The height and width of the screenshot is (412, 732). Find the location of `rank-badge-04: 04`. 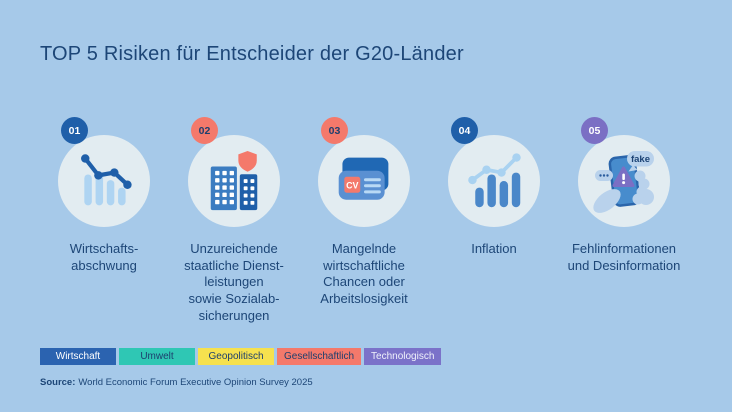

rank-badge-04: 04 is located at coordinates (464, 130).